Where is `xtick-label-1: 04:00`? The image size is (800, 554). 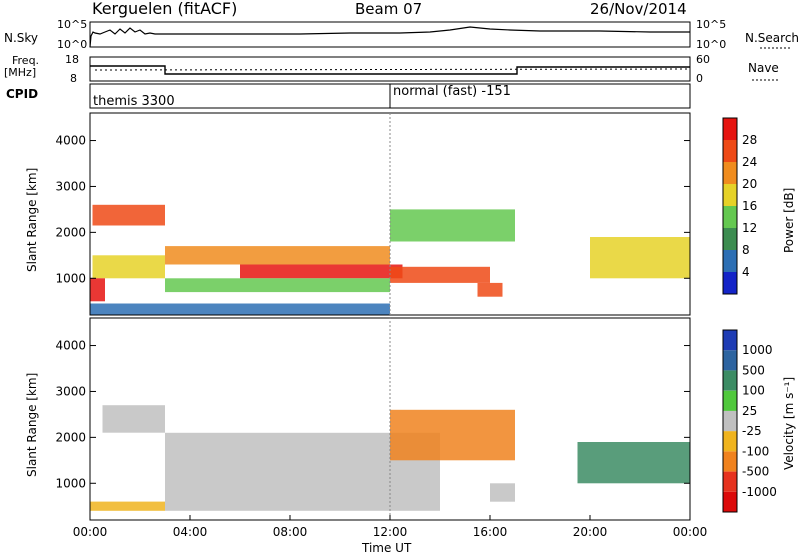 xtick-label-1: 04:00 is located at coordinates (190, 532).